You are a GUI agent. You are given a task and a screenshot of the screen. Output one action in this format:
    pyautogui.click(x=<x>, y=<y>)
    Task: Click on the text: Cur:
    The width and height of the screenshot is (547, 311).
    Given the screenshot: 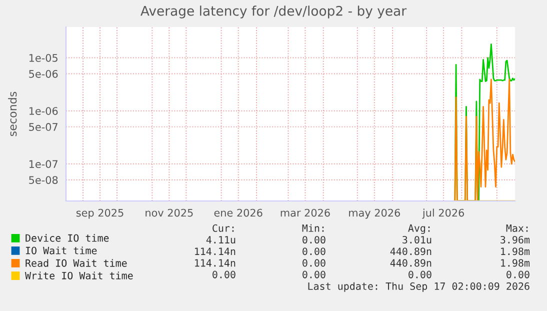 What is the action you would take?
    pyautogui.click(x=223, y=228)
    